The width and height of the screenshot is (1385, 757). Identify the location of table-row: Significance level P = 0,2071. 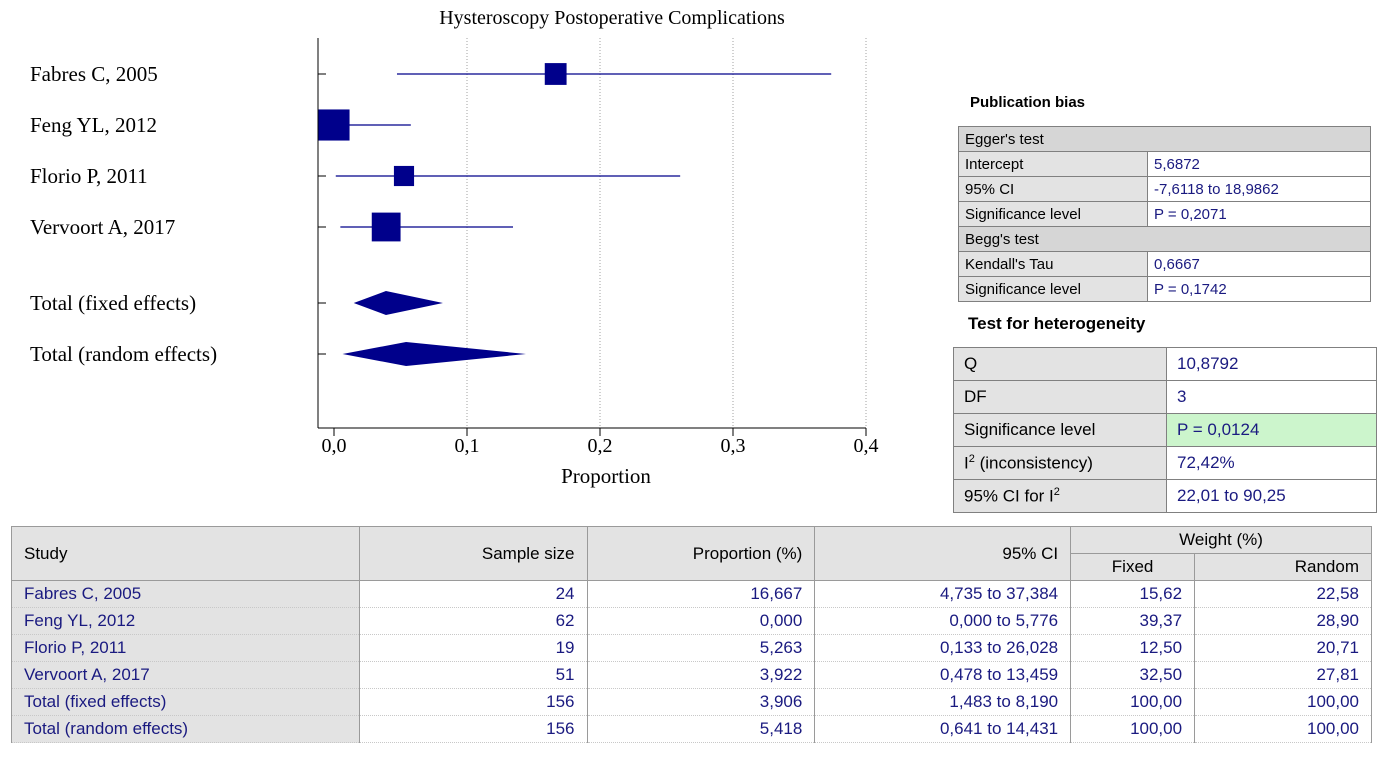
(1164, 214).